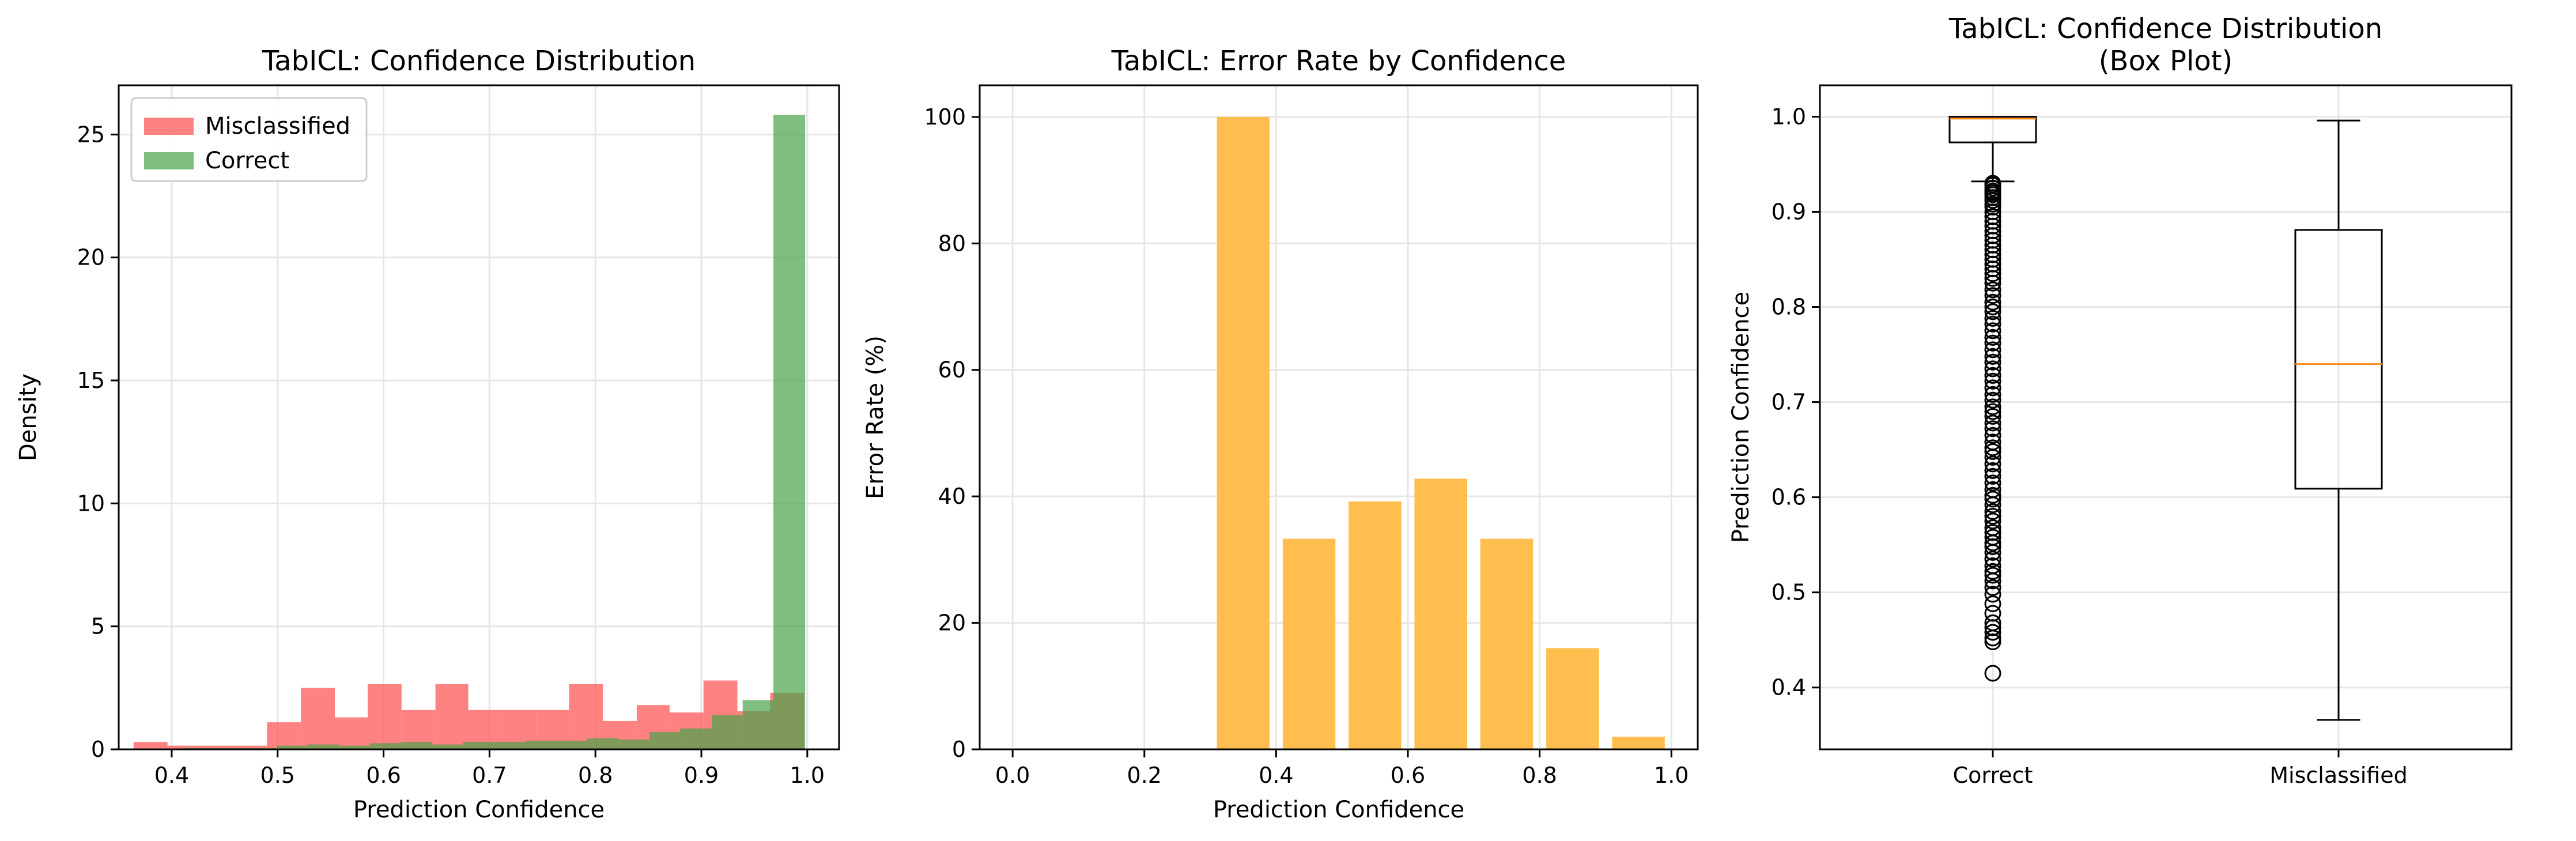 The width and height of the screenshot is (2576, 841). Describe the element at coordinates (1441, 432) in the screenshot. I see `error-rate-bars` at that location.